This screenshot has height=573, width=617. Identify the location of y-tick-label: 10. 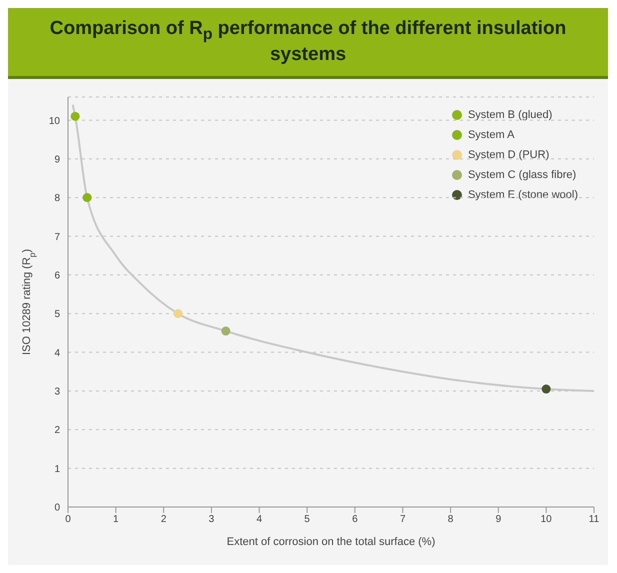
(54, 121).